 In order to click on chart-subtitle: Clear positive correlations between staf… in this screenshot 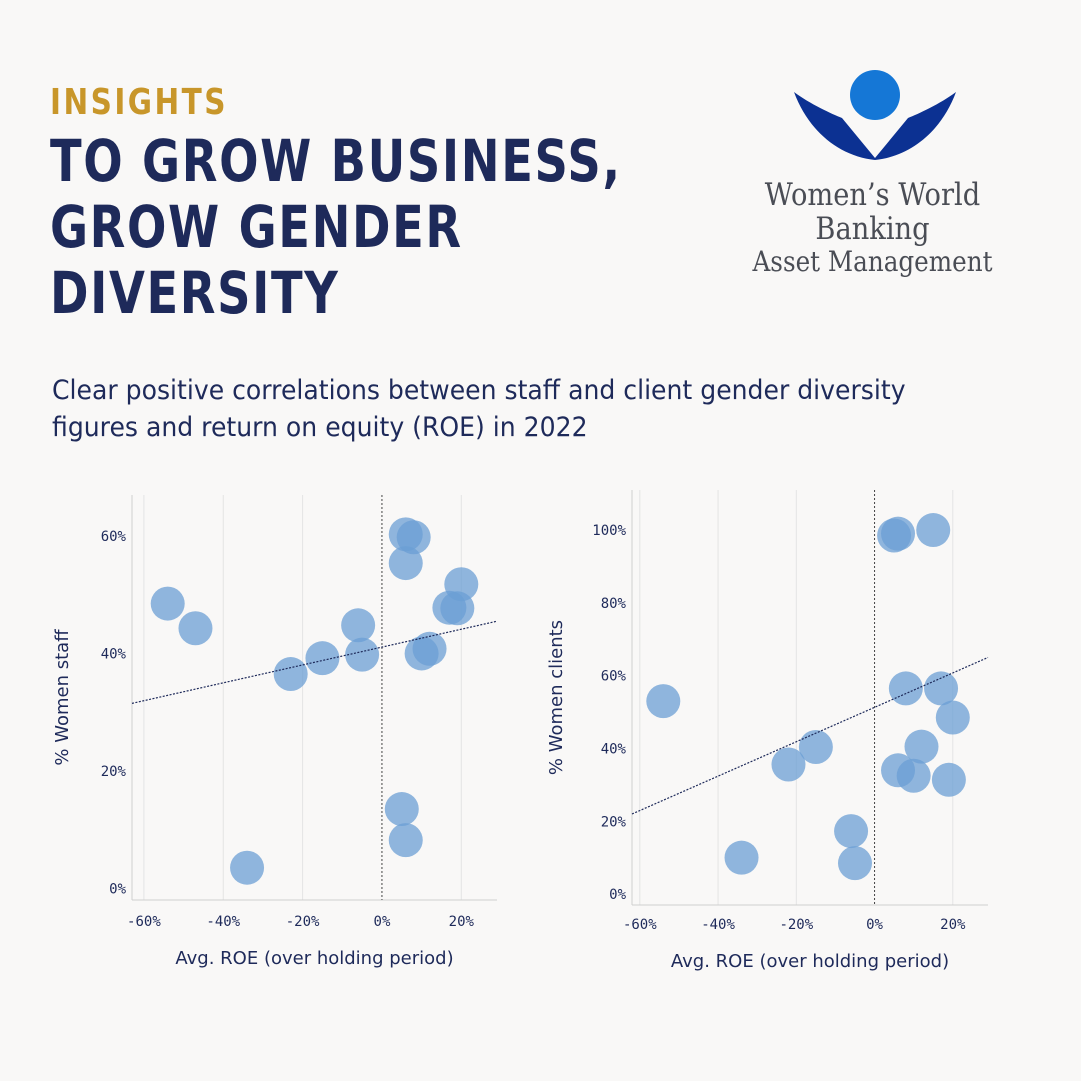, I will do `click(479, 409)`.